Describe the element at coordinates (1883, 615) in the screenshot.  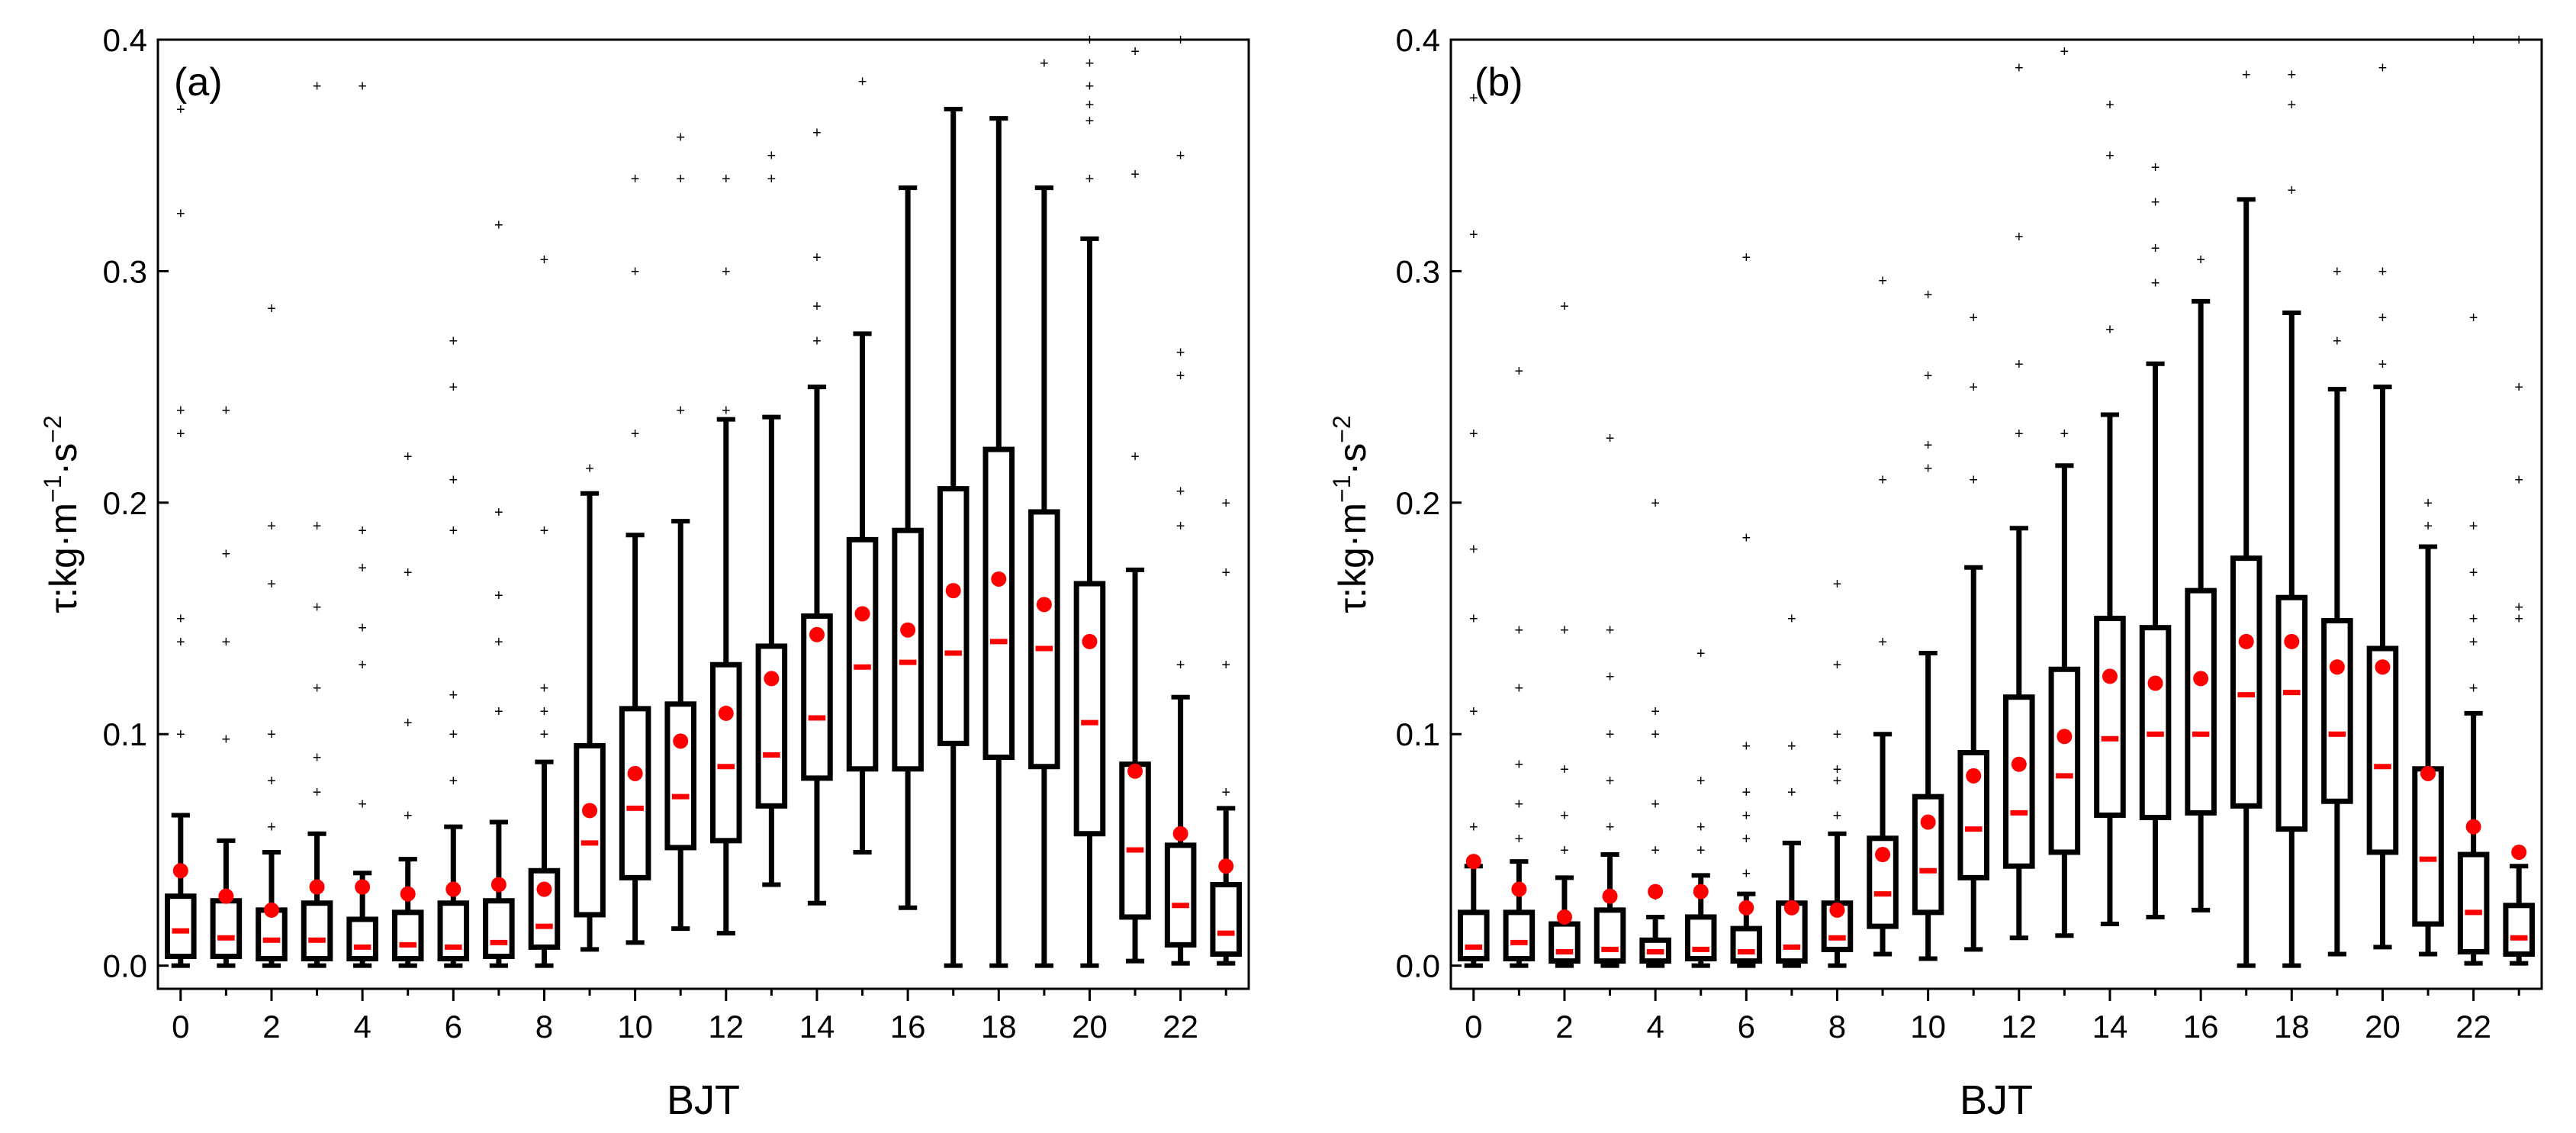
I see `box-hour-9: + + +` at that location.